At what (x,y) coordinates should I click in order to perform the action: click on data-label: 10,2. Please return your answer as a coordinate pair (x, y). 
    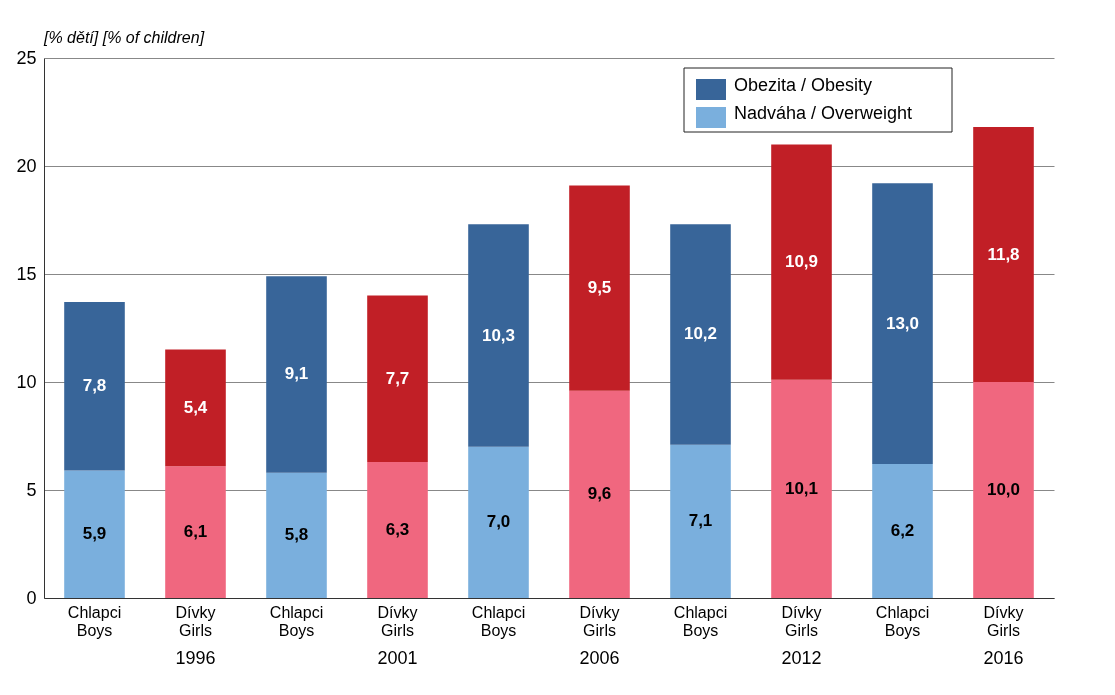
    Looking at the image, I should click on (700, 334).